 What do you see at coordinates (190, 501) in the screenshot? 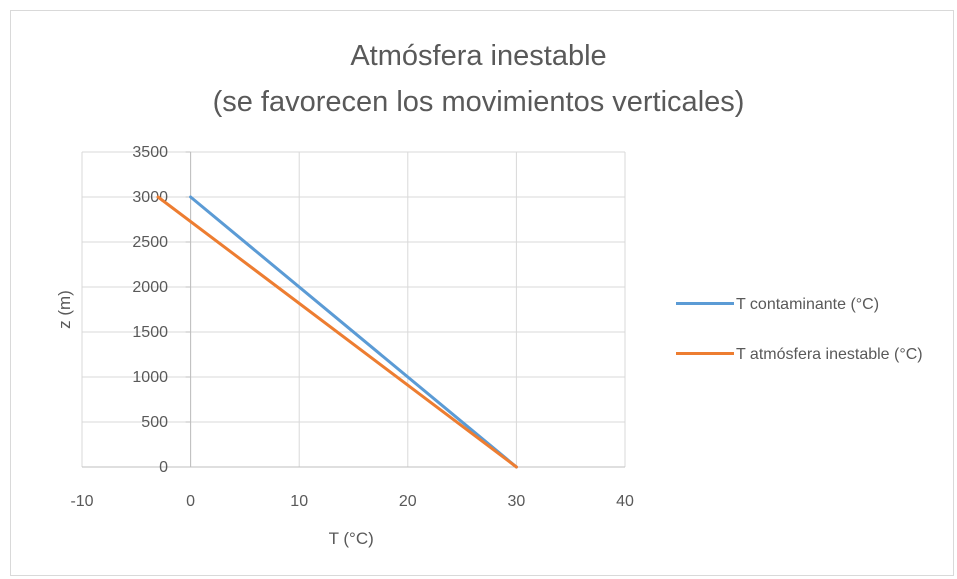
I see `x-tick-label: 0` at bounding box center [190, 501].